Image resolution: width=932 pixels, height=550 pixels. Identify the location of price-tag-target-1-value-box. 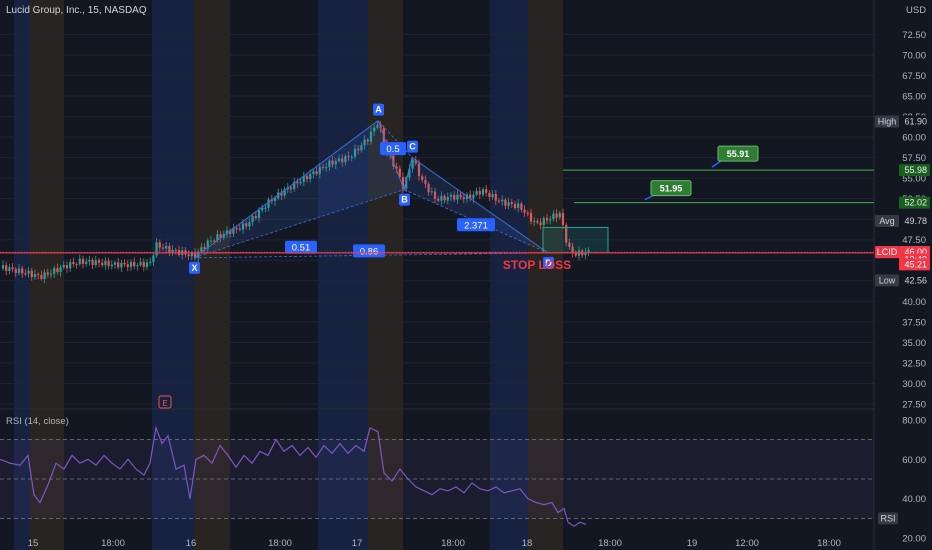
(914, 202).